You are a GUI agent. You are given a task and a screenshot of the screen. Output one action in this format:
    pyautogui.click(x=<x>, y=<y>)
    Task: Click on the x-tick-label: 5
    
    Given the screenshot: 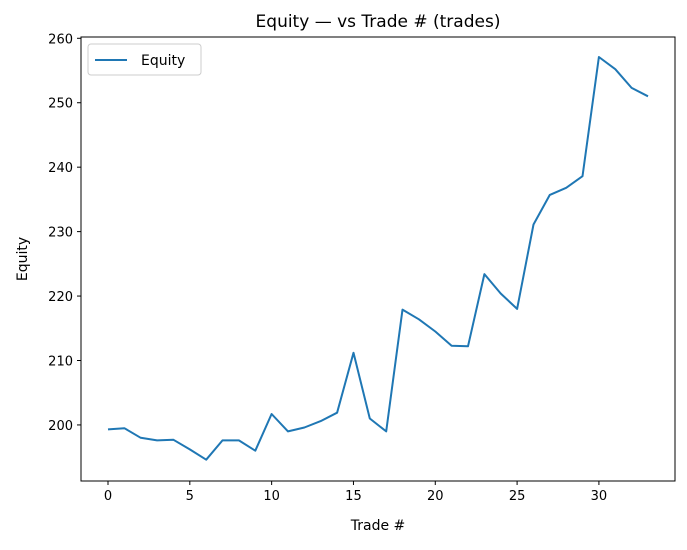 What is the action you would take?
    pyautogui.click(x=190, y=496)
    